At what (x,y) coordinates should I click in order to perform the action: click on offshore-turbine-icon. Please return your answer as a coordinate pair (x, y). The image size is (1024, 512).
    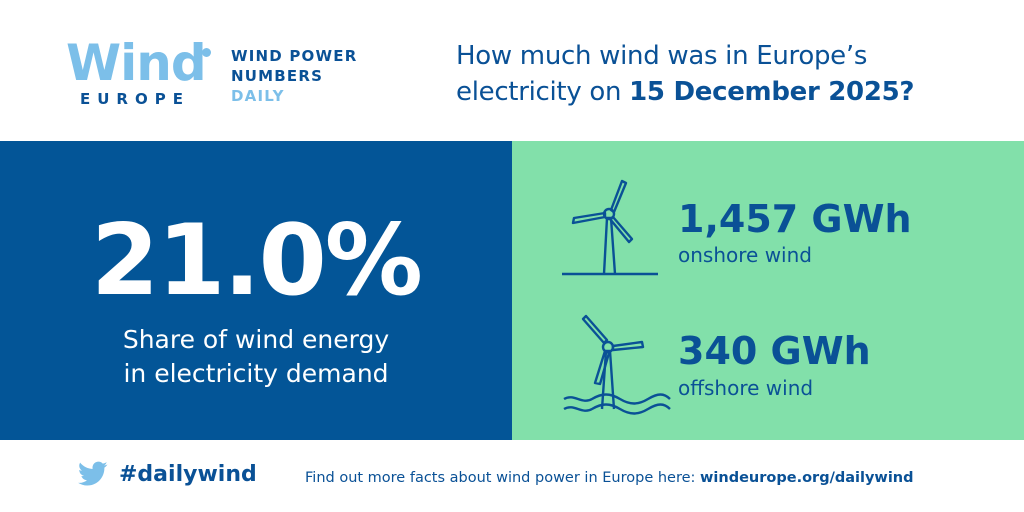
    Looking at the image, I should click on (617, 364).